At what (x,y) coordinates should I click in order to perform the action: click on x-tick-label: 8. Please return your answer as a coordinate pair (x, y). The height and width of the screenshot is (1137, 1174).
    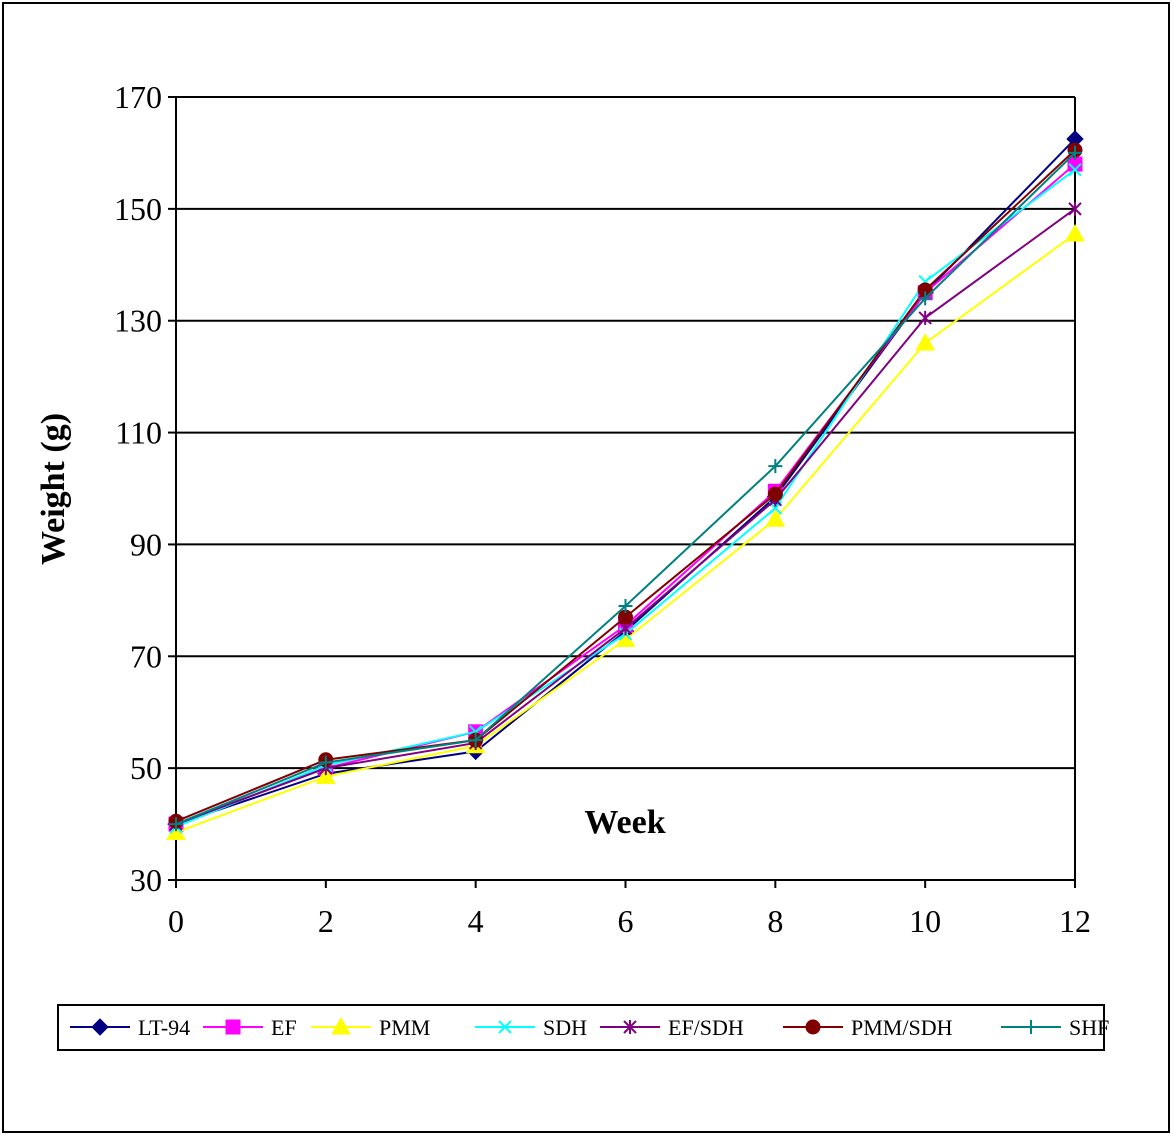
    Looking at the image, I should click on (775, 921).